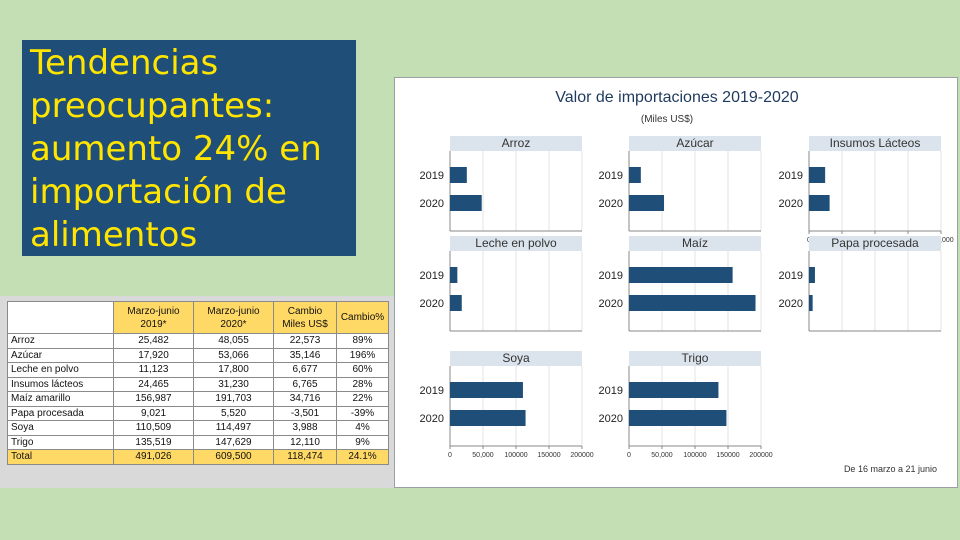  Describe the element at coordinates (362, 457) in the screenshot. I see `table-cell: 24.1%` at that location.